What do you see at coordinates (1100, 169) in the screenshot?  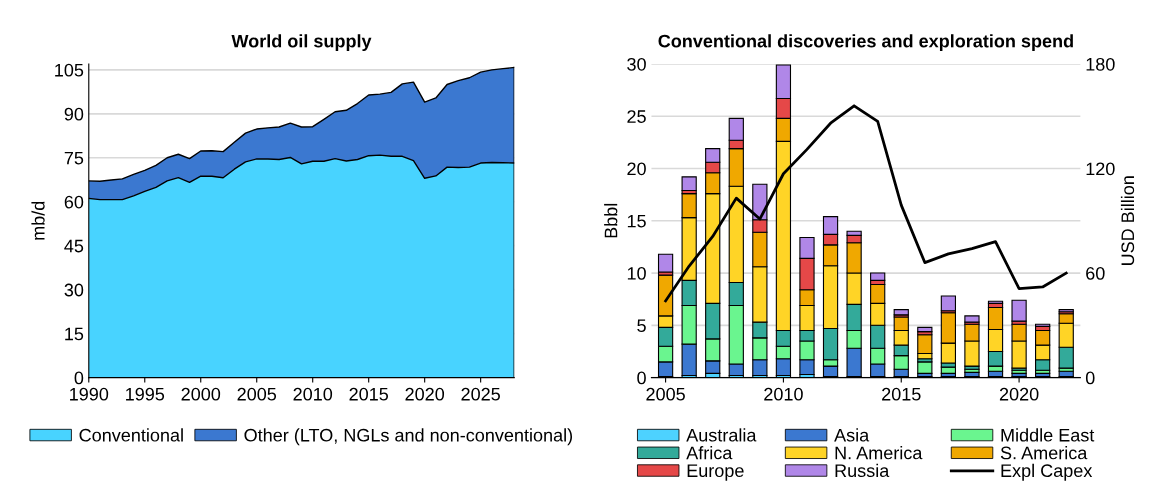 I see `y2-tick-label: 120` at bounding box center [1100, 169].